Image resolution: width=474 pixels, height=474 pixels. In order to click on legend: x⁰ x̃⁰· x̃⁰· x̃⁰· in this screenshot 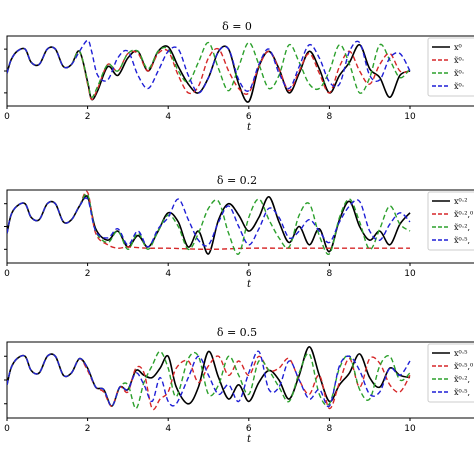, I will do `click(450, 67)`.